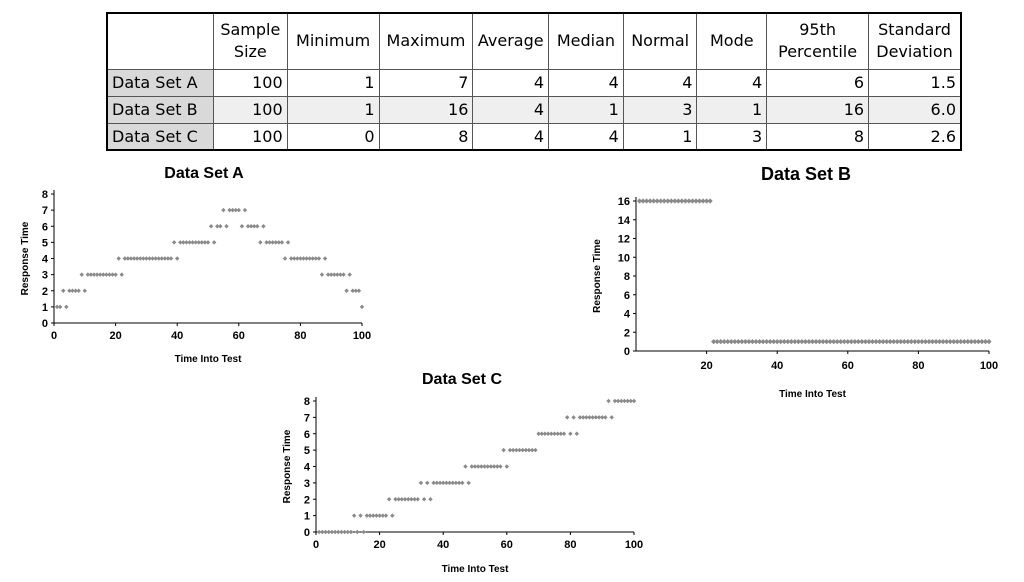 This screenshot has height=582, width=1024. What do you see at coordinates (732, 136) in the screenshot?
I see `cell-mode: 3` at bounding box center [732, 136].